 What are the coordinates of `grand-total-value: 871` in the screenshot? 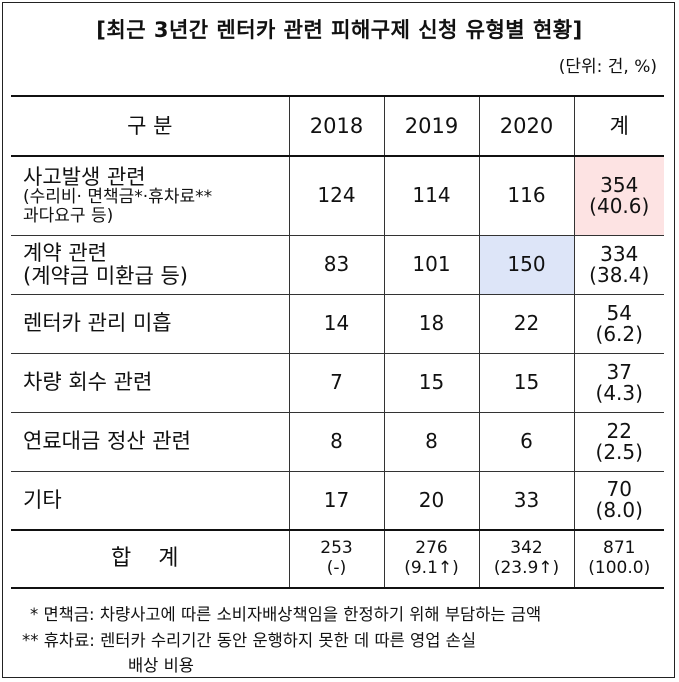 It's located at (619, 548).